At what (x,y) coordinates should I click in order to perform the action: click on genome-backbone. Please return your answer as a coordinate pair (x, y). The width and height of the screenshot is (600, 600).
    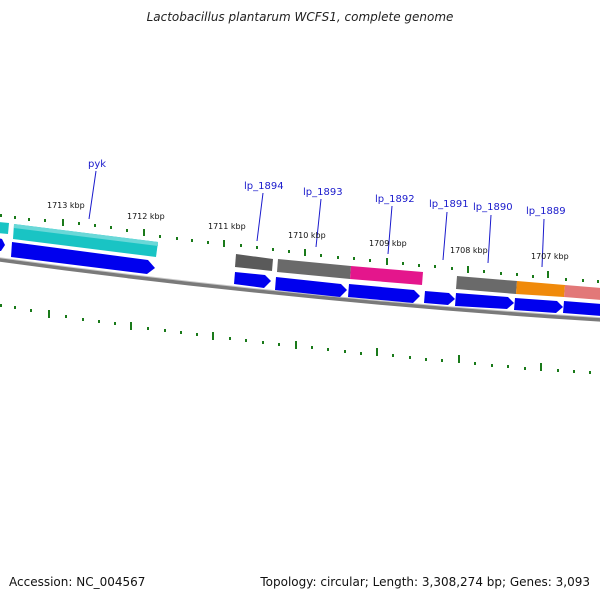
    Looking at the image, I should click on (300, 289).